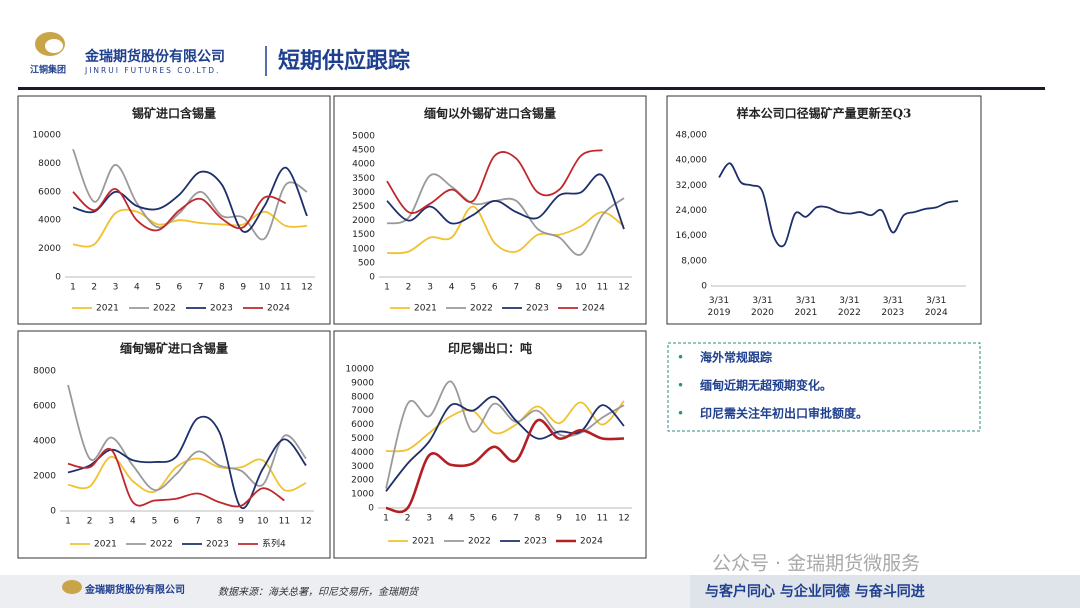  What do you see at coordinates (816, 564) in the screenshot?
I see `watermark: 公众号 · 金瑞期货微服务` at bounding box center [816, 564].